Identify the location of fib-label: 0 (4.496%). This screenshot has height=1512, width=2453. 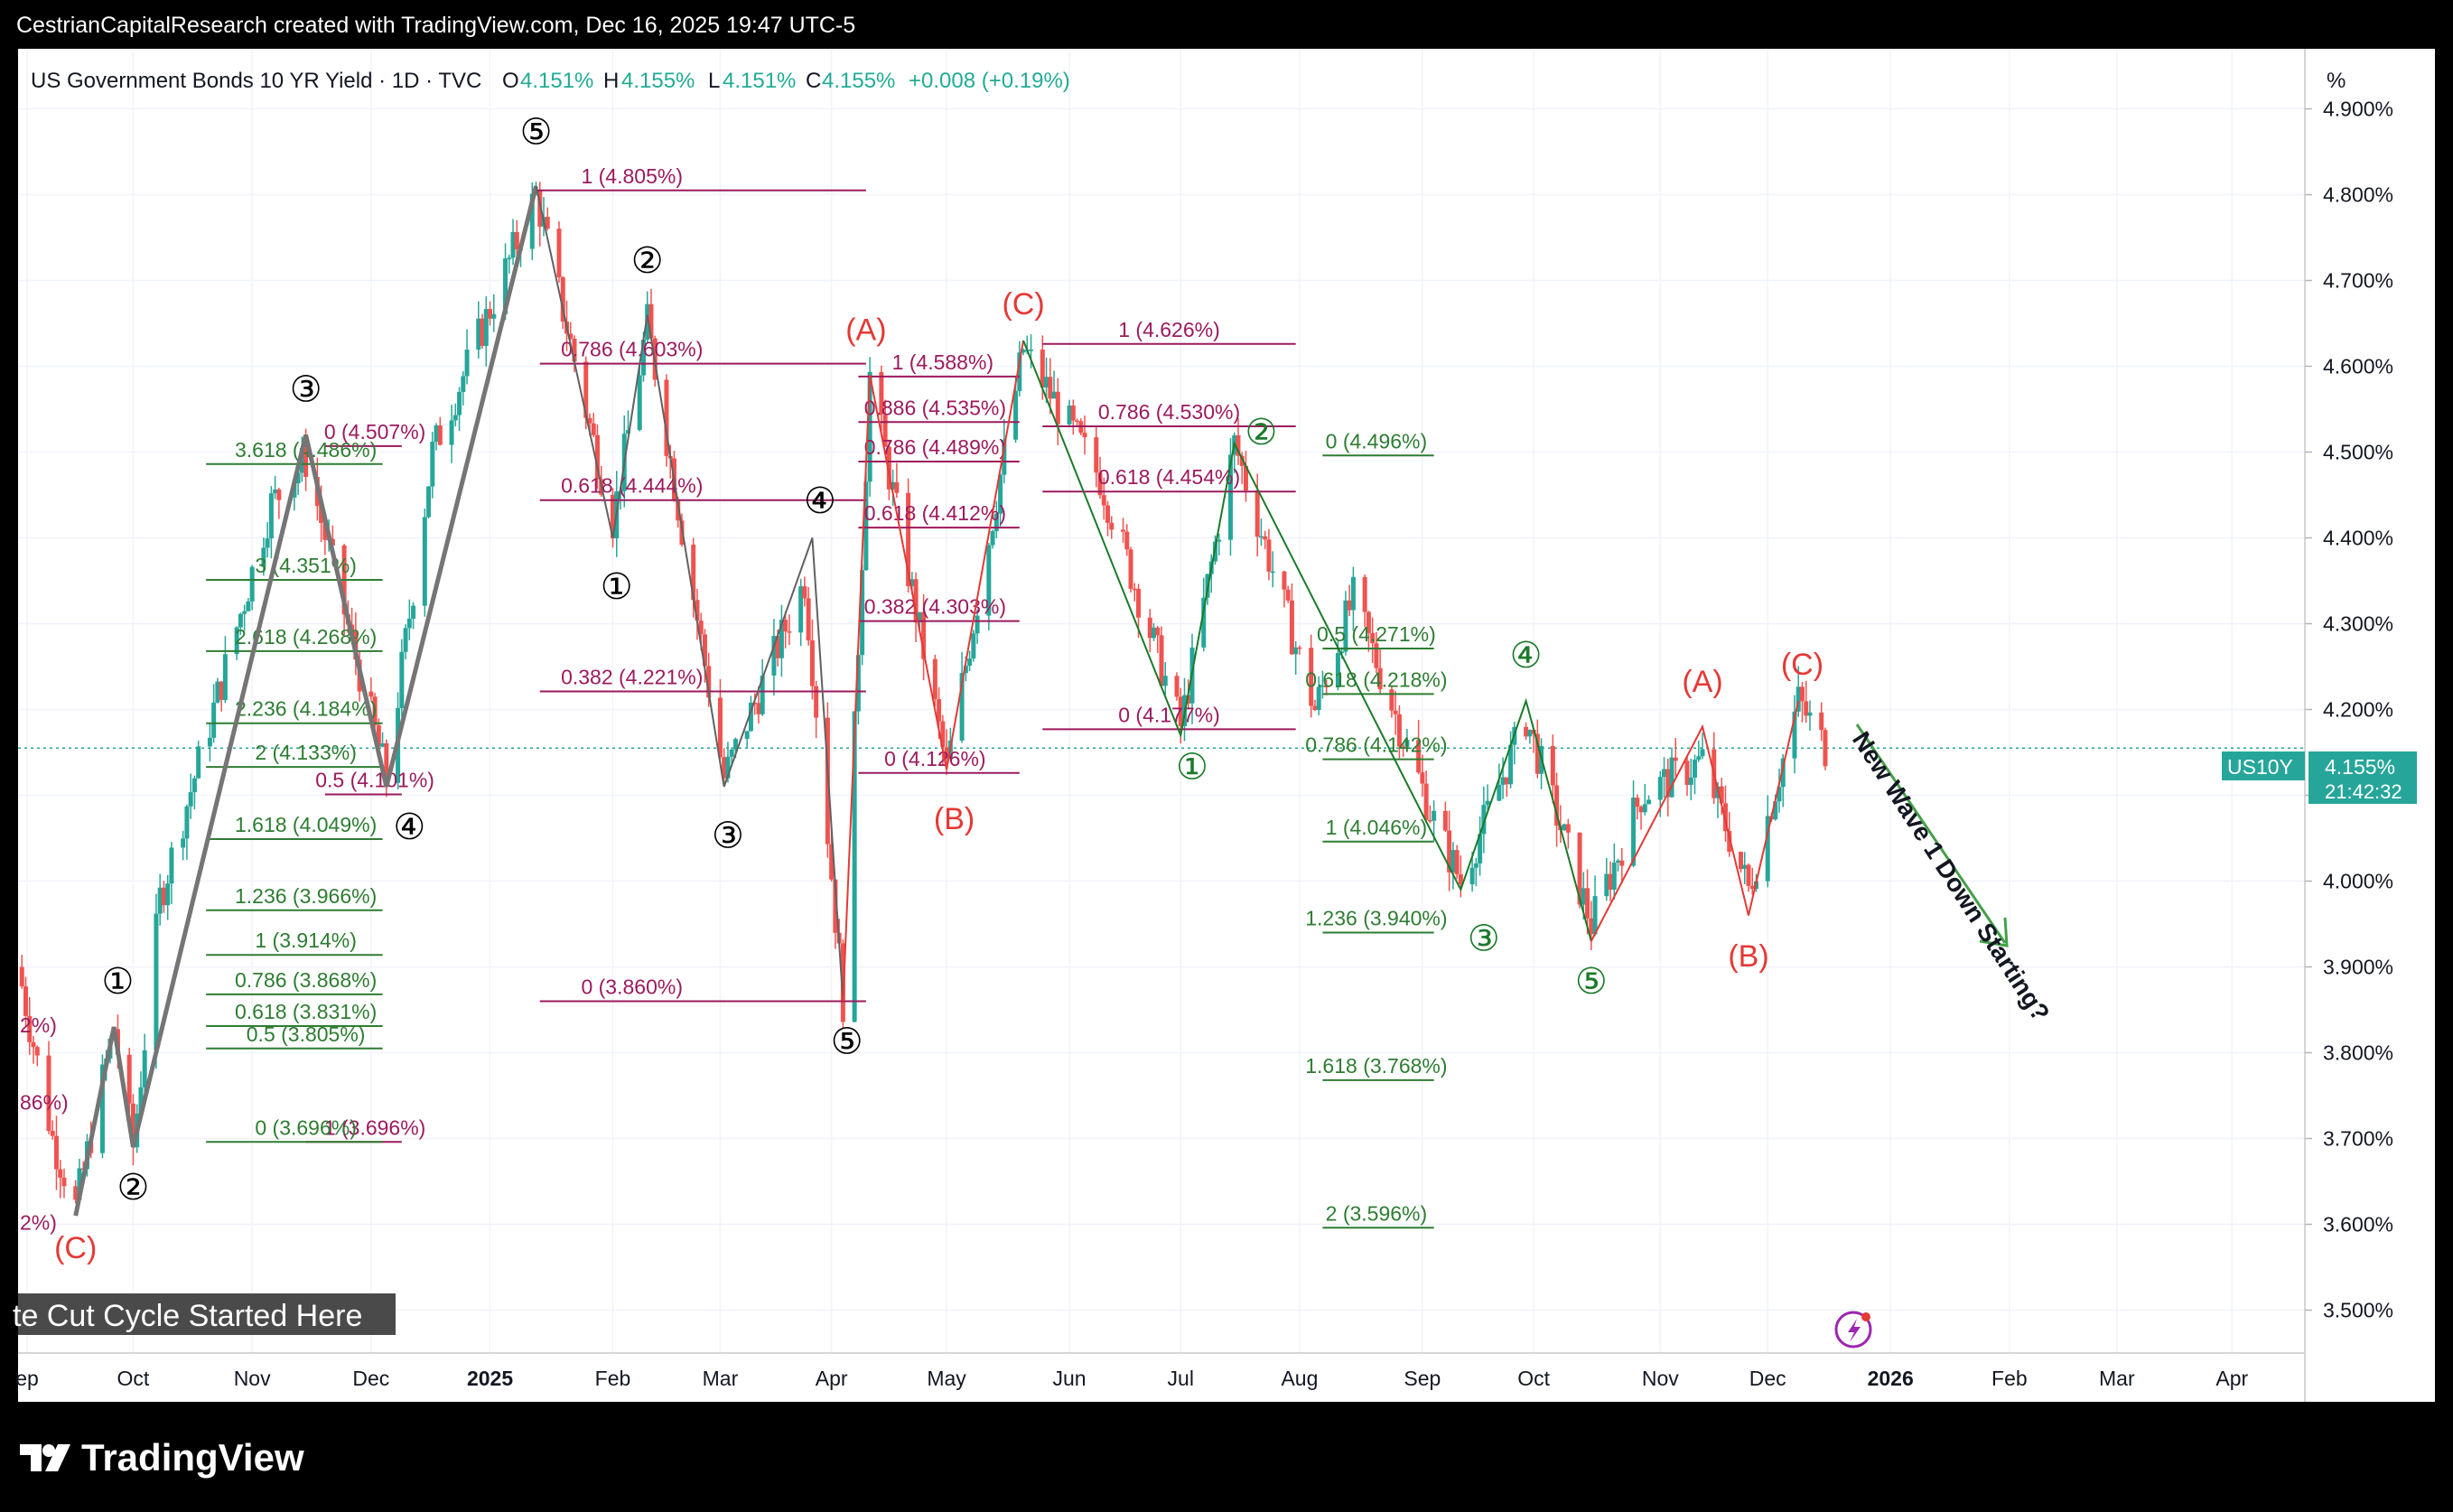
(1377, 441).